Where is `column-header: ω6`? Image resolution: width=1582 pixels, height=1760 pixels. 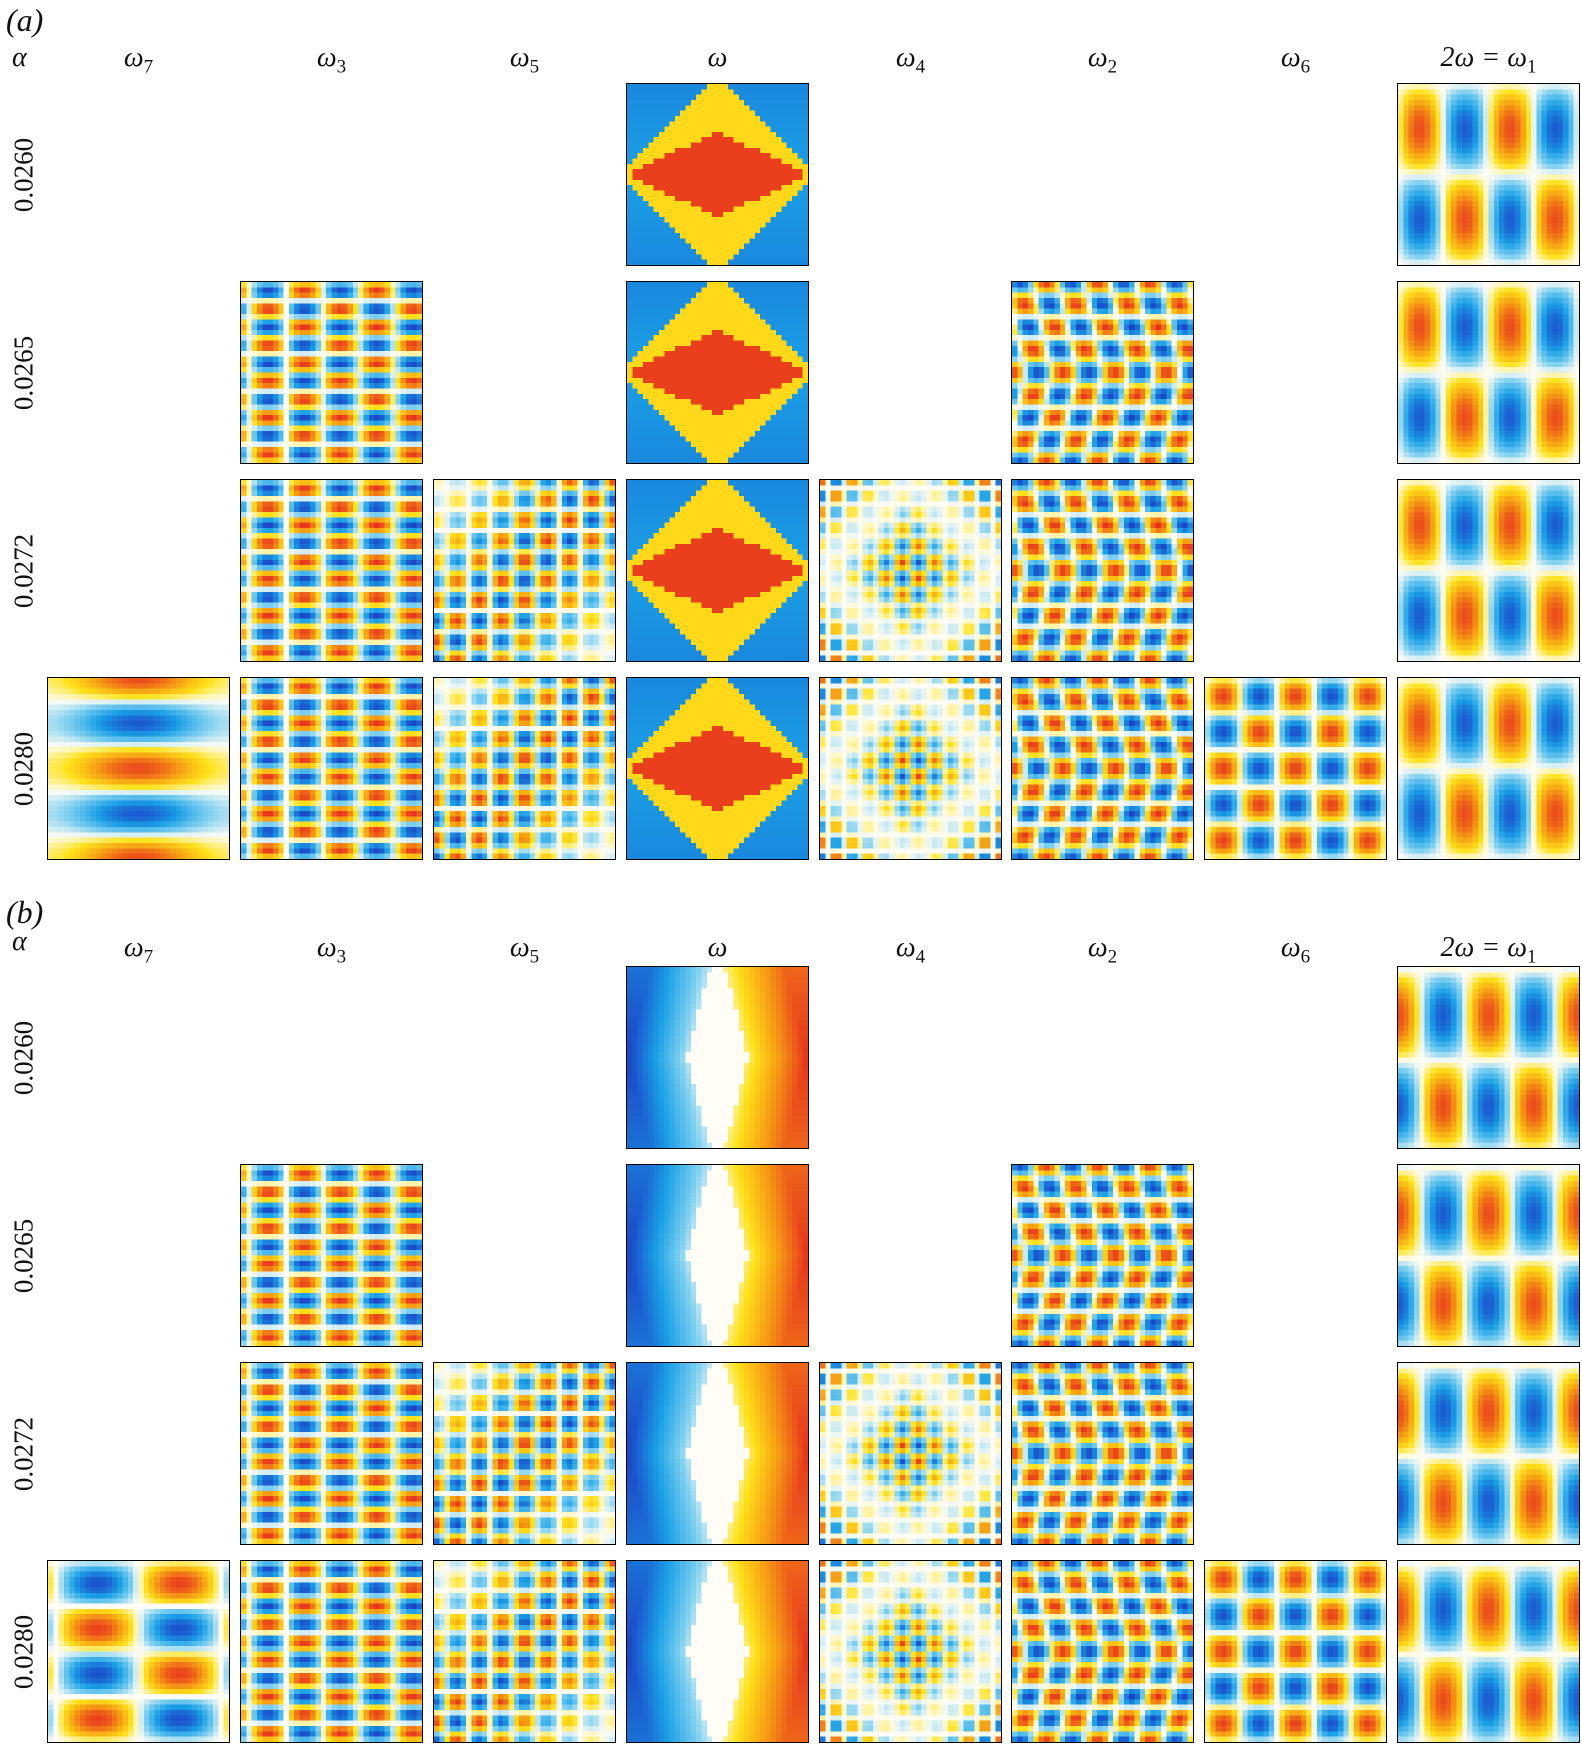
column-header: ω6 is located at coordinates (1295, 60).